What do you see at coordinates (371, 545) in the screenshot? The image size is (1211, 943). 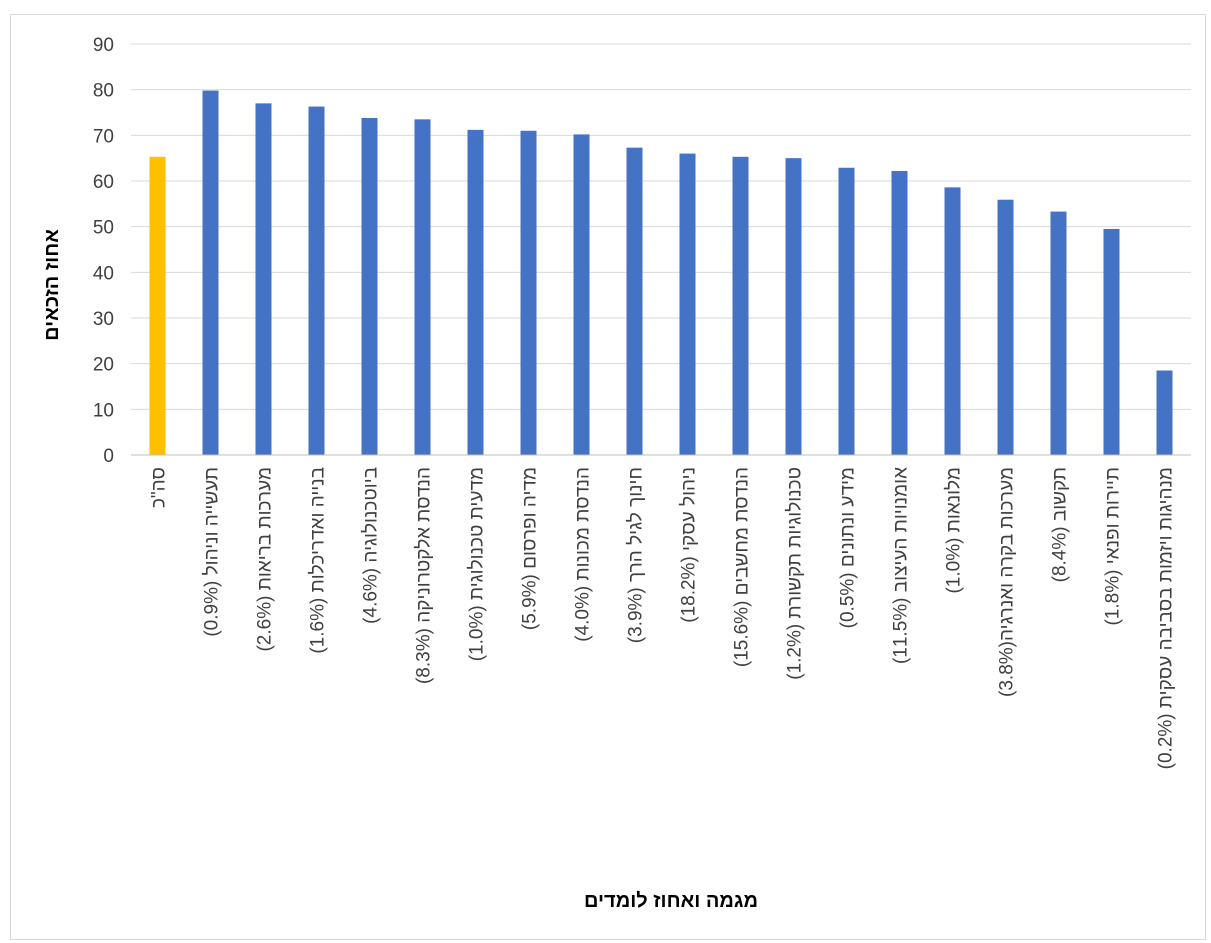 I see `x-category-label: ביוטכנולוגיה (4.6%)` at bounding box center [371, 545].